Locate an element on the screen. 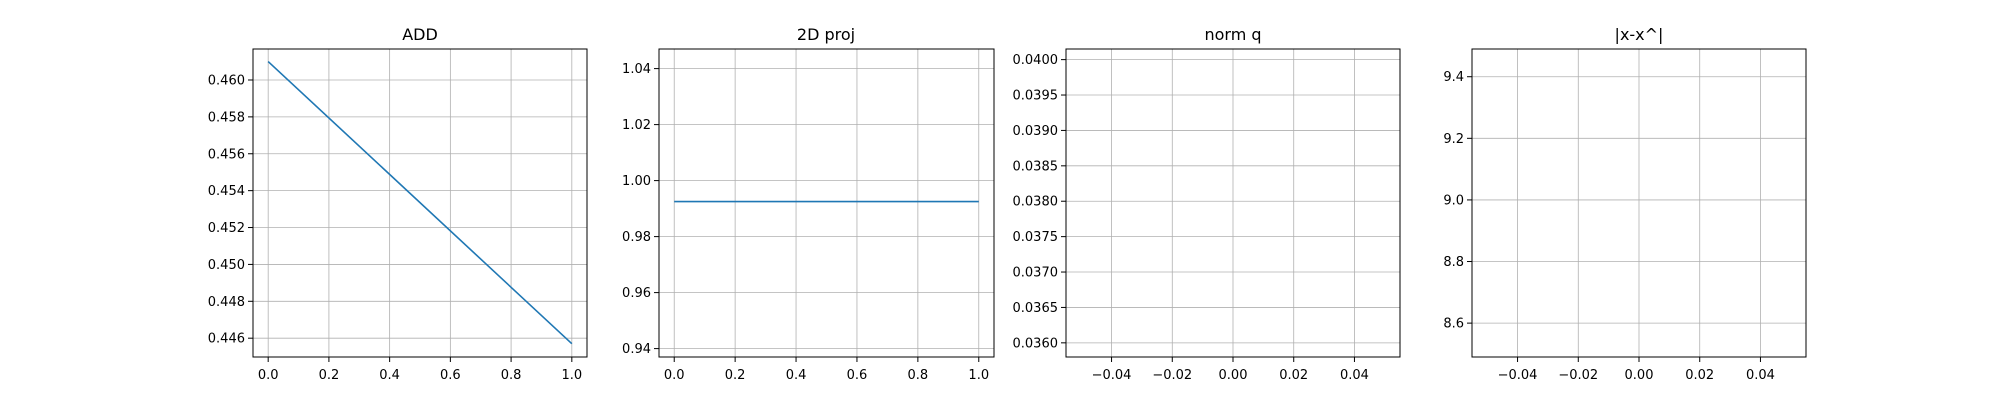 The width and height of the screenshot is (2000, 400). chart-title: ADD is located at coordinates (420, 34).